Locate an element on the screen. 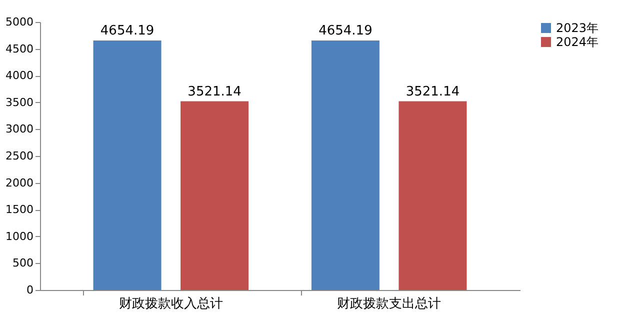 The image size is (640, 330). y-tick-label: 3000 is located at coordinates (20, 129).